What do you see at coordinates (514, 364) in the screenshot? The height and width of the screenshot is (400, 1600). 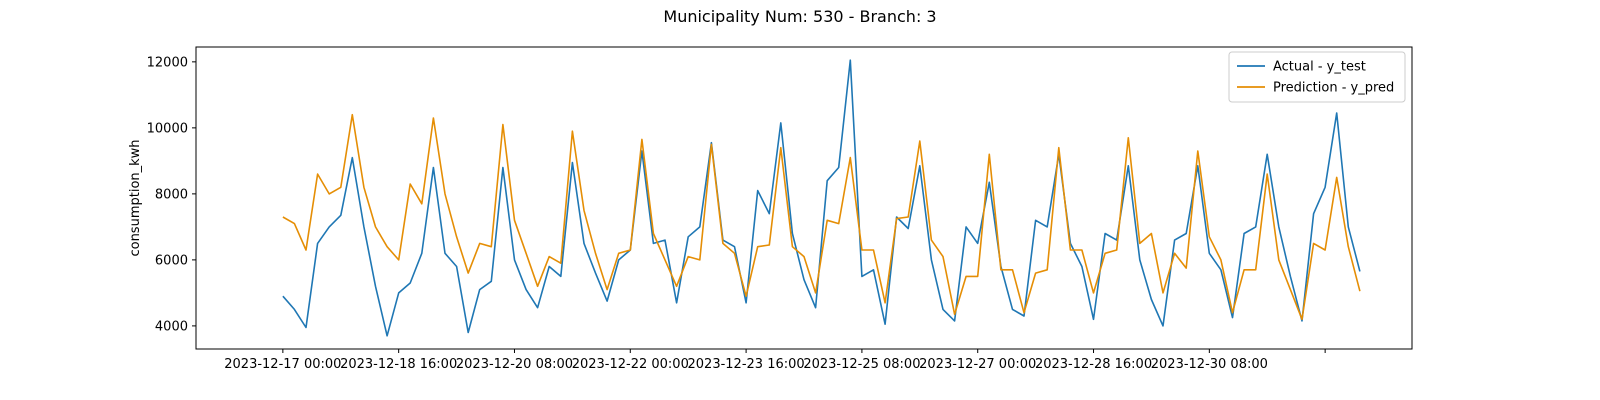 I see `x-tick-label: 2023-12-20 08:00` at bounding box center [514, 364].